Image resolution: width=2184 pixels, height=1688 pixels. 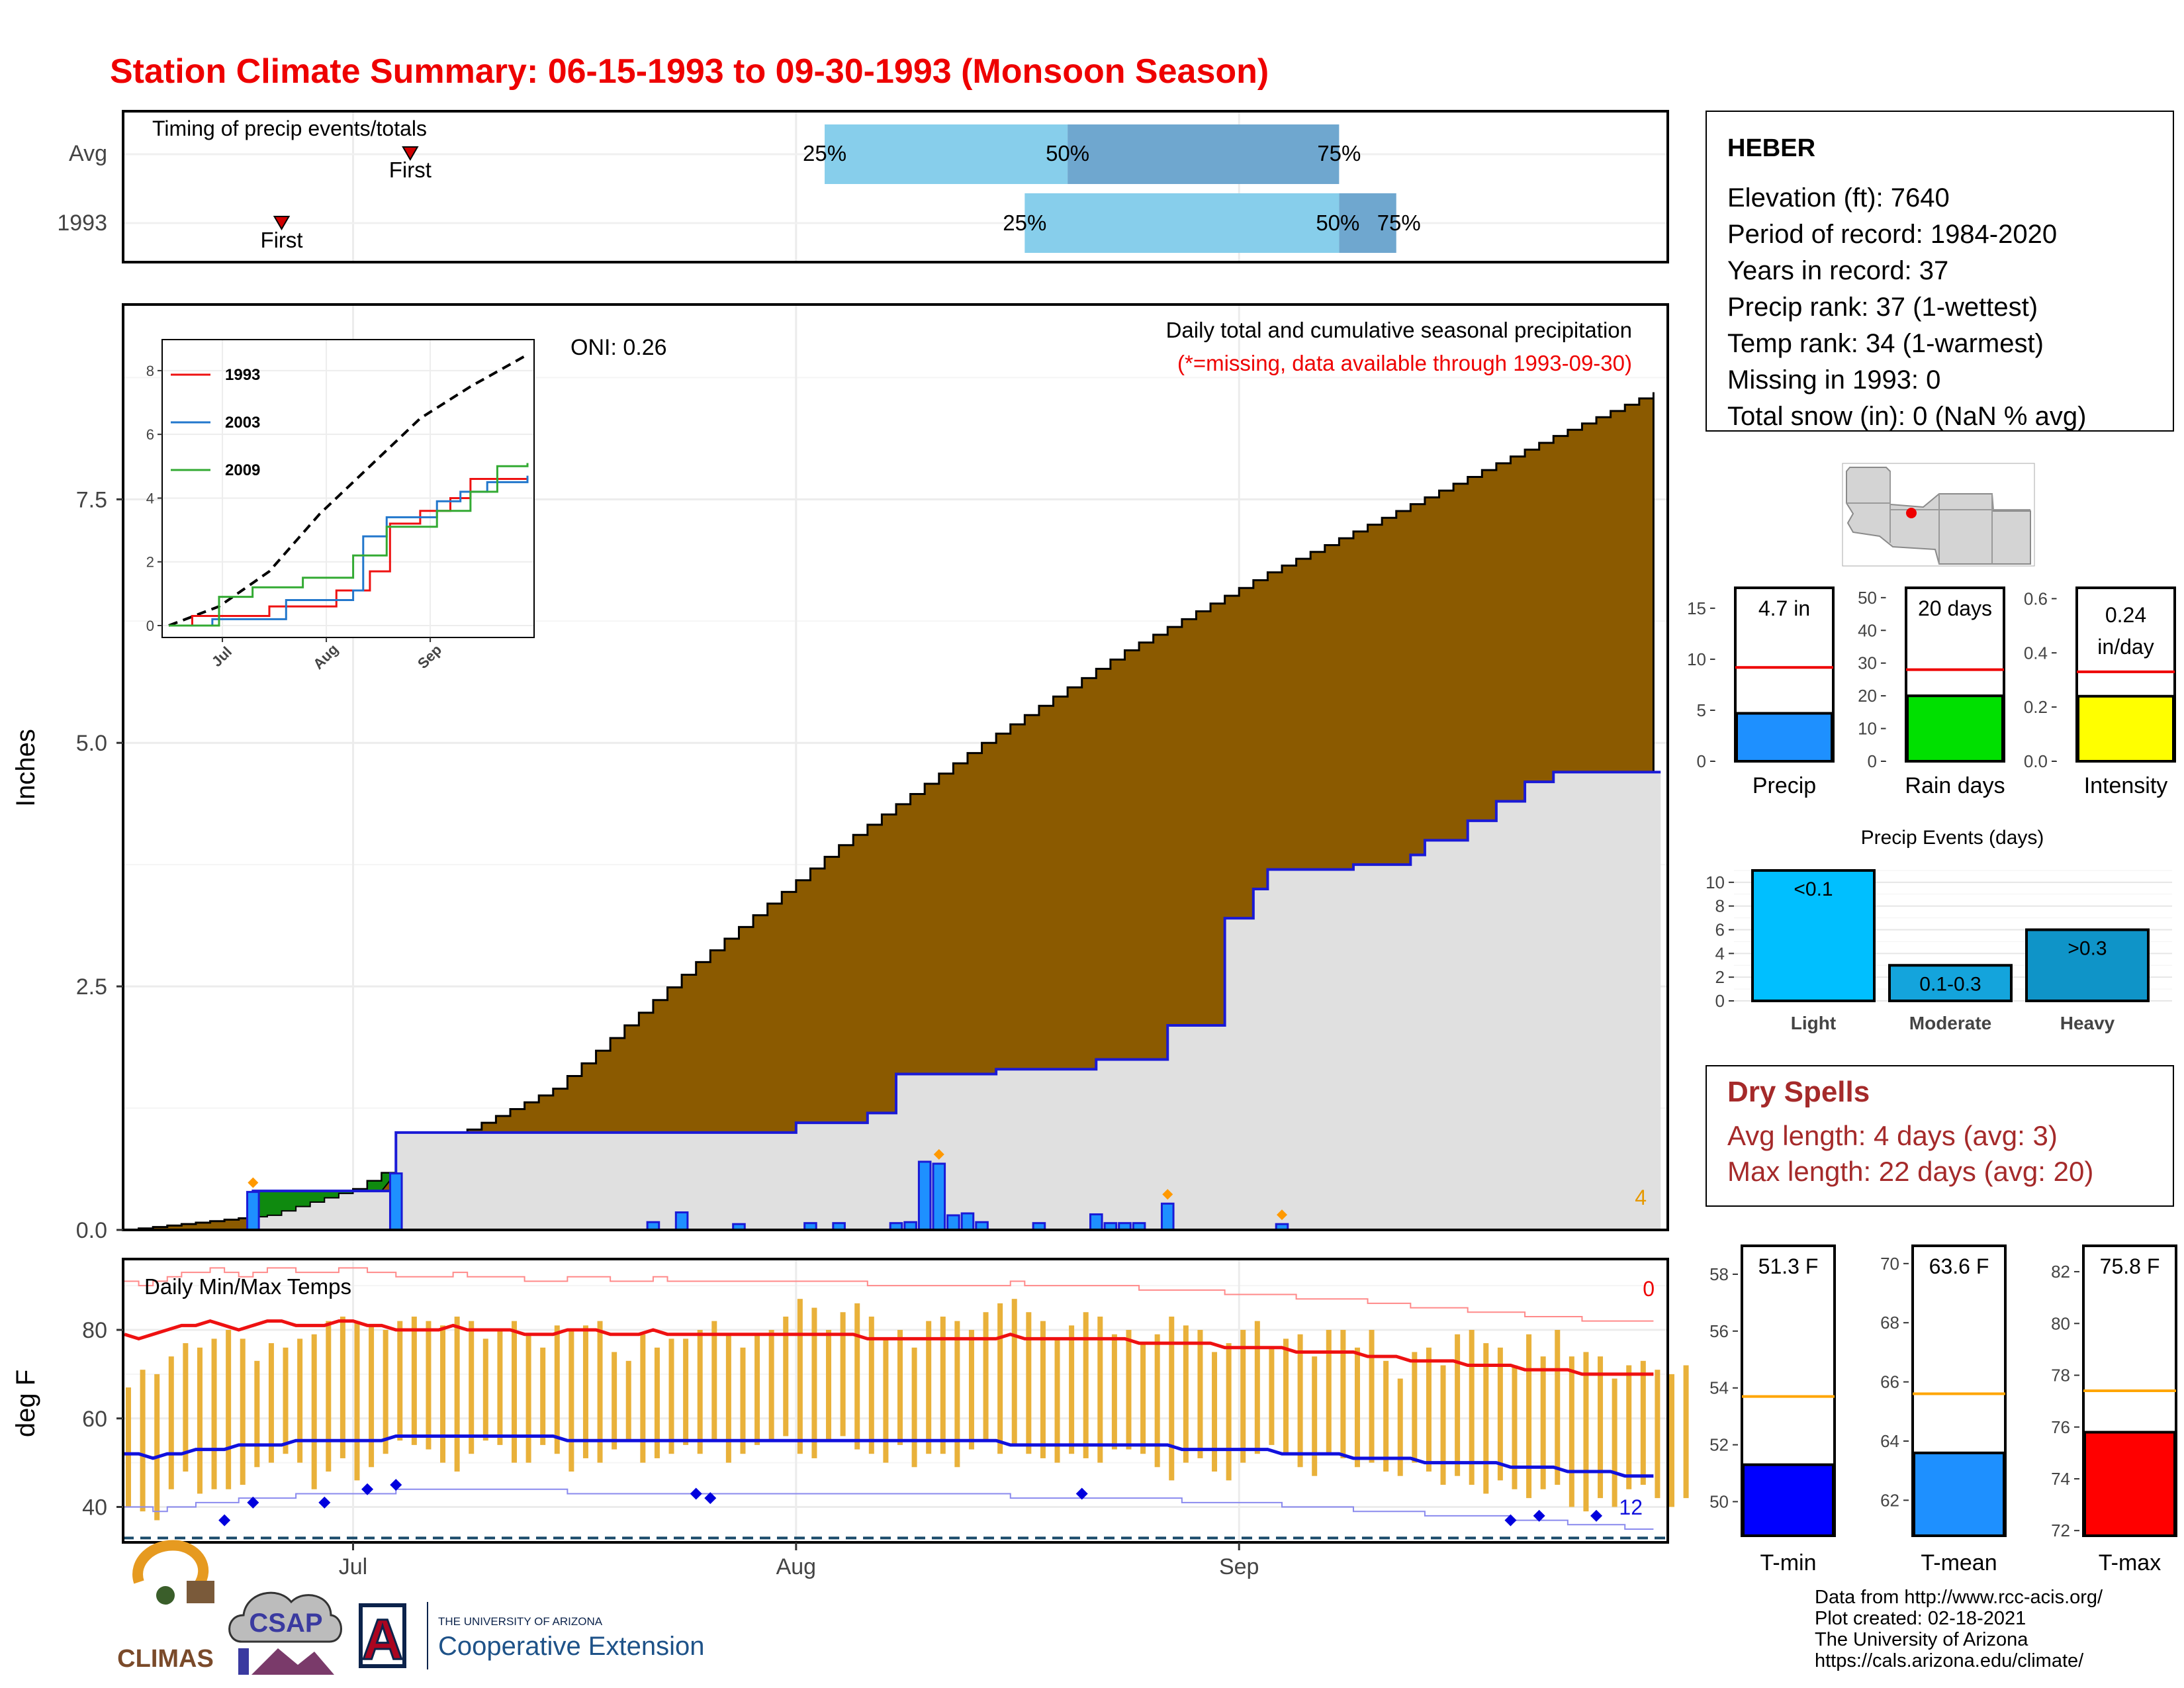 I want to click on minibar-y-tick-label: 0.4, so click(x=2036, y=653).